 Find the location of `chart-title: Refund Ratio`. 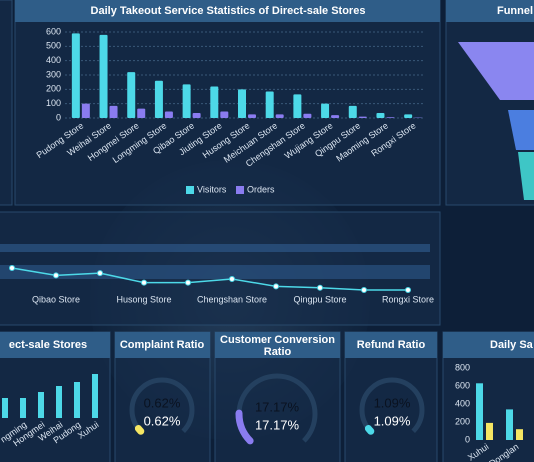

chart-title: Refund Ratio is located at coordinates (391, 345).